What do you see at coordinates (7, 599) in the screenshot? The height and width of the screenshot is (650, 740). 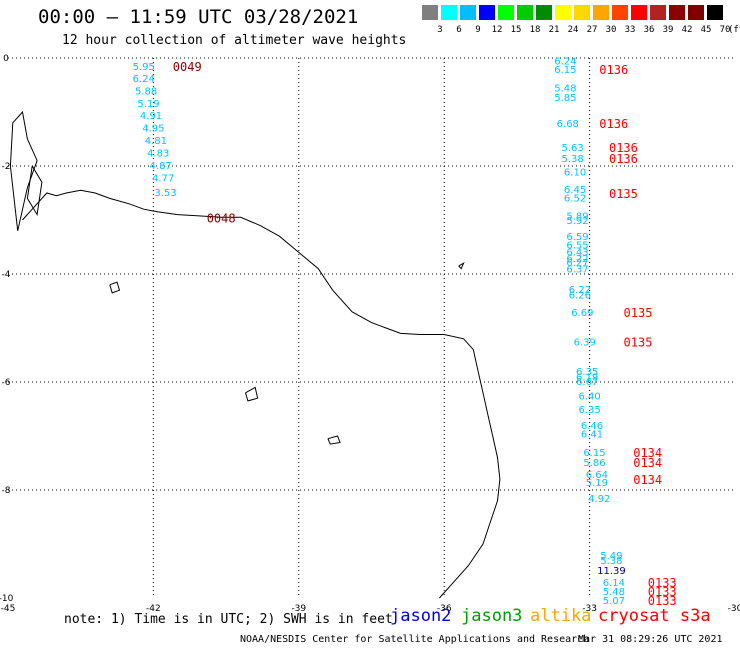 I see `latitude-tick-label: -10` at bounding box center [7, 599].